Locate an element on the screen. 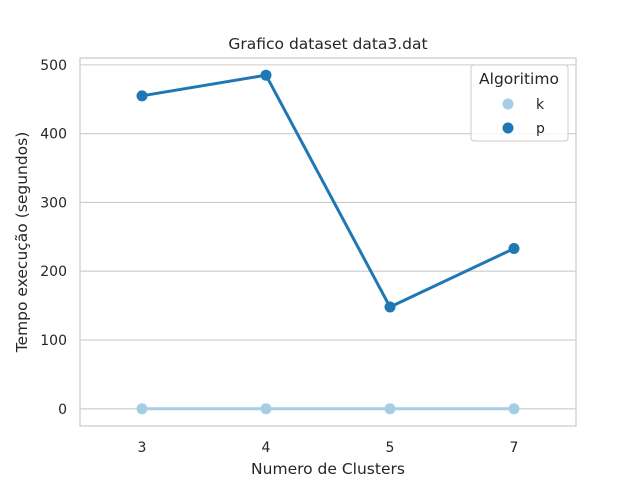 This screenshot has width=640, height=480. x-tick-label: 7 is located at coordinates (514, 448).